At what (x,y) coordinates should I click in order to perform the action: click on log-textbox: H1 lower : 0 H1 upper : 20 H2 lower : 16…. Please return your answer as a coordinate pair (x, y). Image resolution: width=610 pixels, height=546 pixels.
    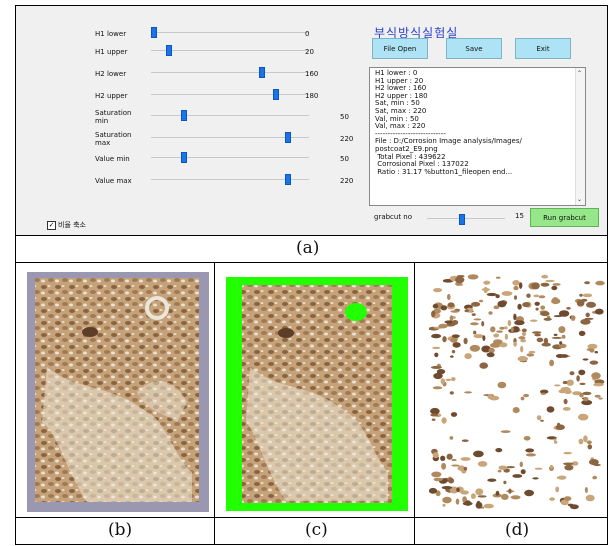
    Looking at the image, I should click on (477, 136).